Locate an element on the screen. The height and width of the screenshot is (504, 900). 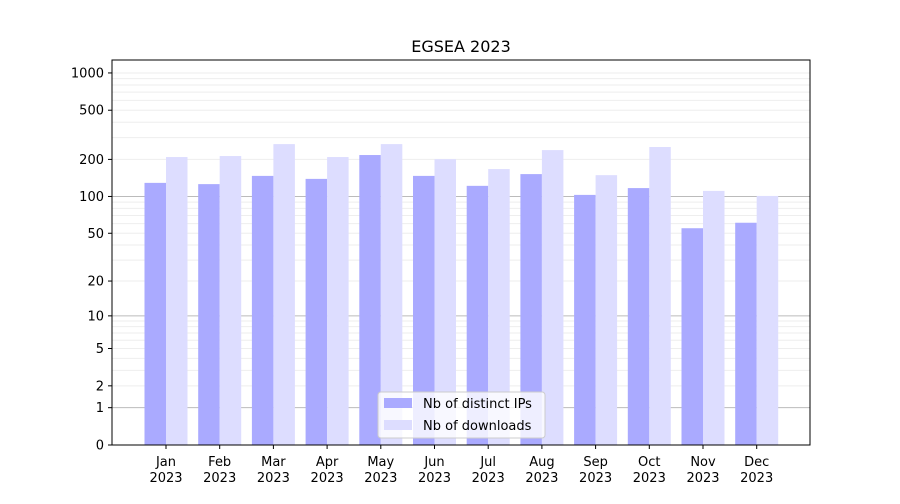
y-tick-label: 2 is located at coordinates (100, 386).